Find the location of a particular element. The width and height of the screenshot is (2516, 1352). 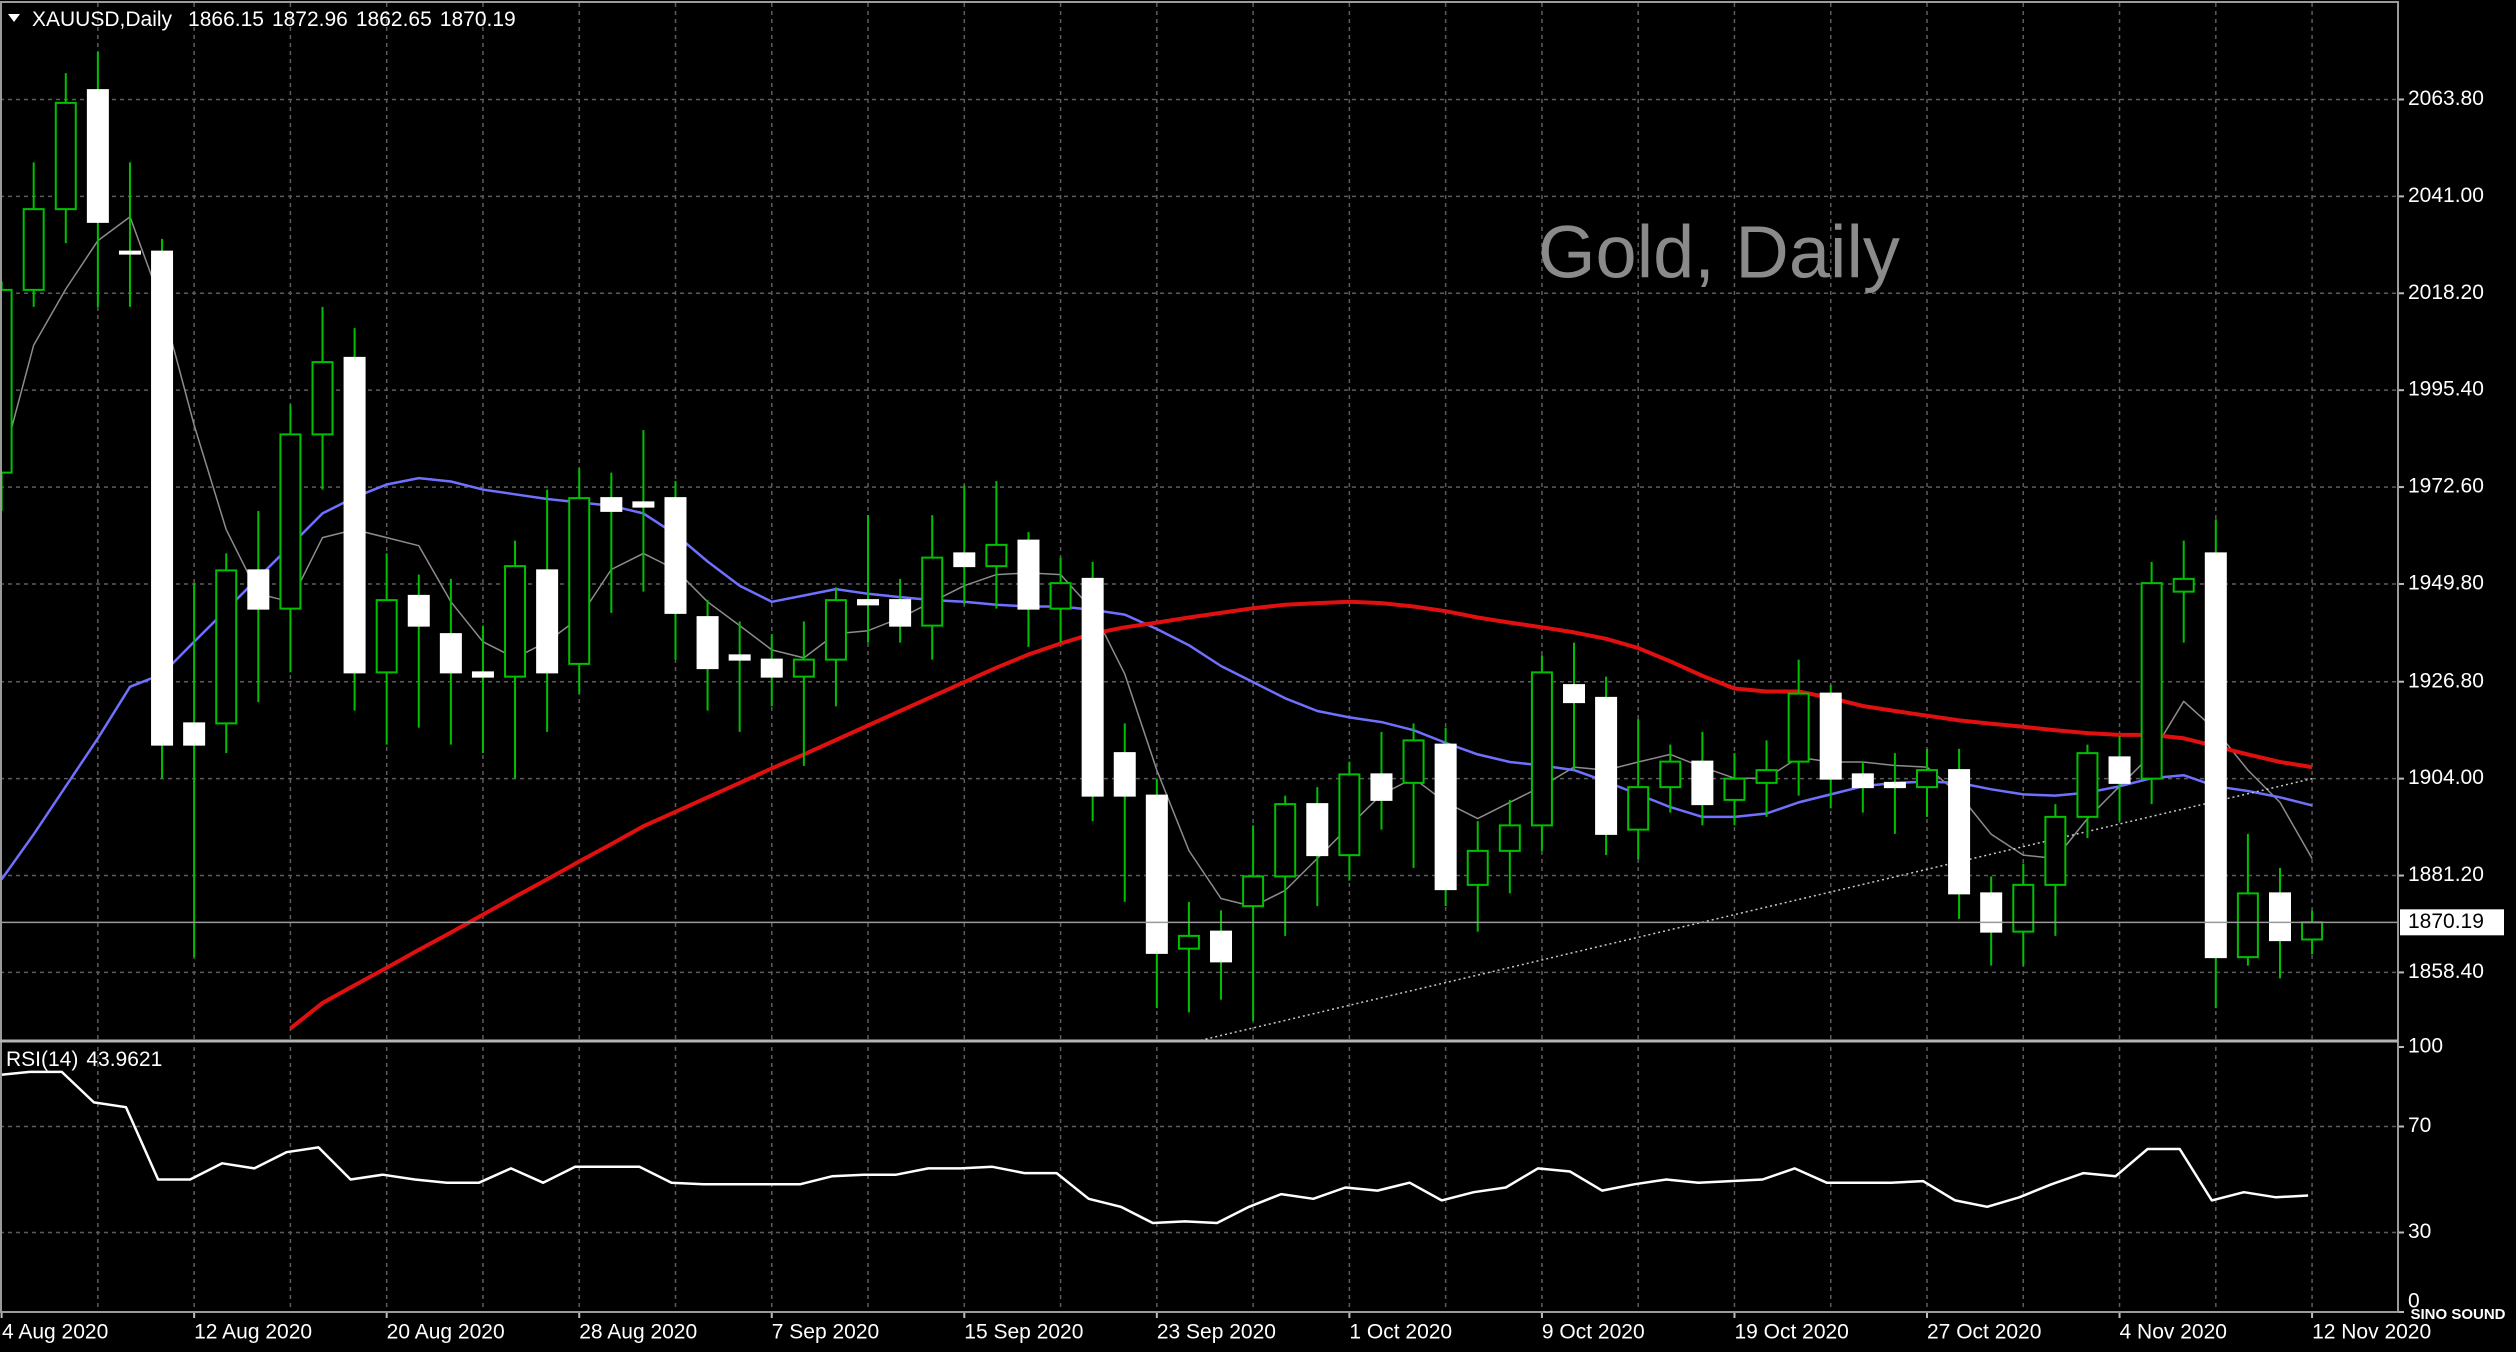

price-label: 1870.19 is located at coordinates (2446, 921).